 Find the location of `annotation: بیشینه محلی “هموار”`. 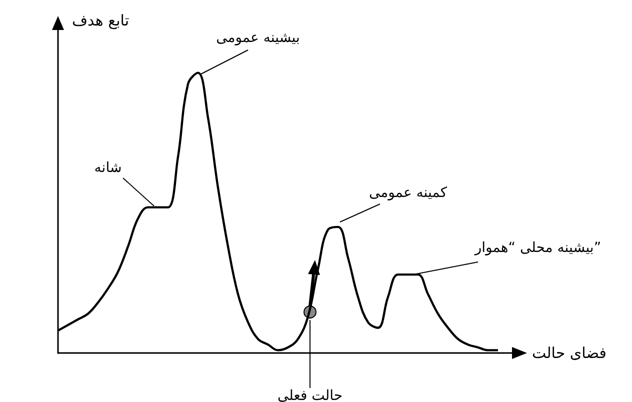

annotation: بیشینه محلی “هموار” is located at coordinates (538, 248).